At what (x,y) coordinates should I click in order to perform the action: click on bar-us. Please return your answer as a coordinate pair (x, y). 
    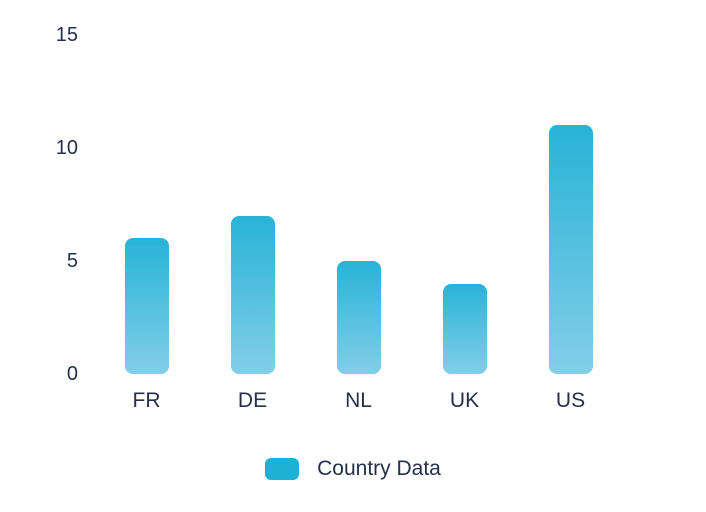
    Looking at the image, I should click on (570, 249).